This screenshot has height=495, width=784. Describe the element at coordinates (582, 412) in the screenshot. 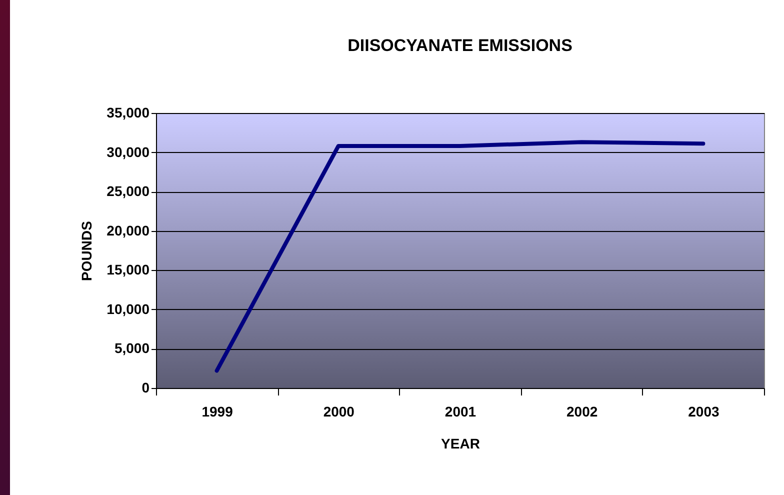

I see `x-tick-label: 2002` at that location.